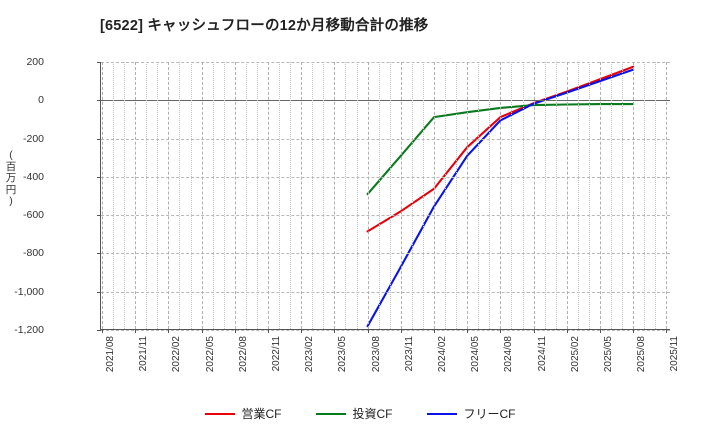  I want to click on chart-legend: 営業CF 投資CF フリーCF, so click(360, 413).